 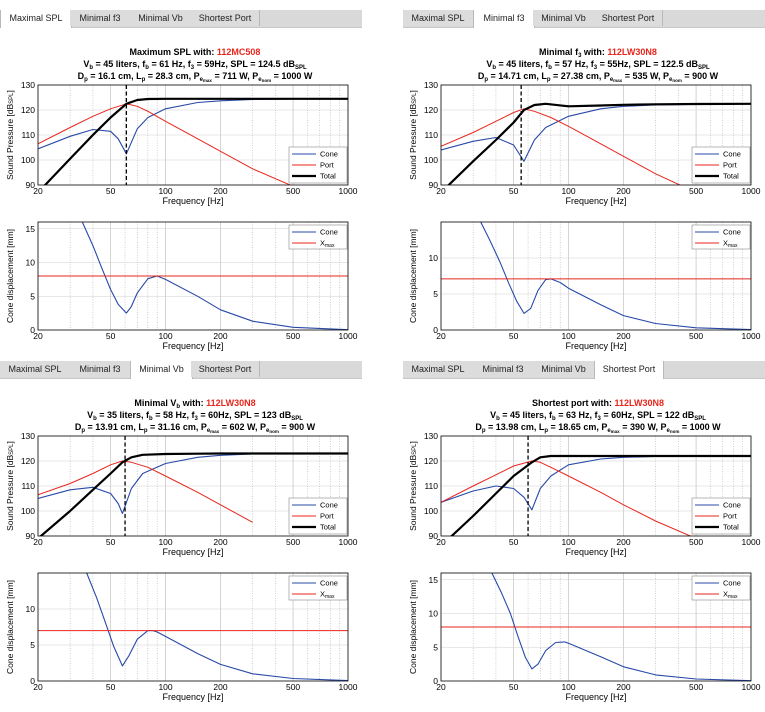 I want to click on legend-label-xmax: Xmax, so click(x=730, y=595).